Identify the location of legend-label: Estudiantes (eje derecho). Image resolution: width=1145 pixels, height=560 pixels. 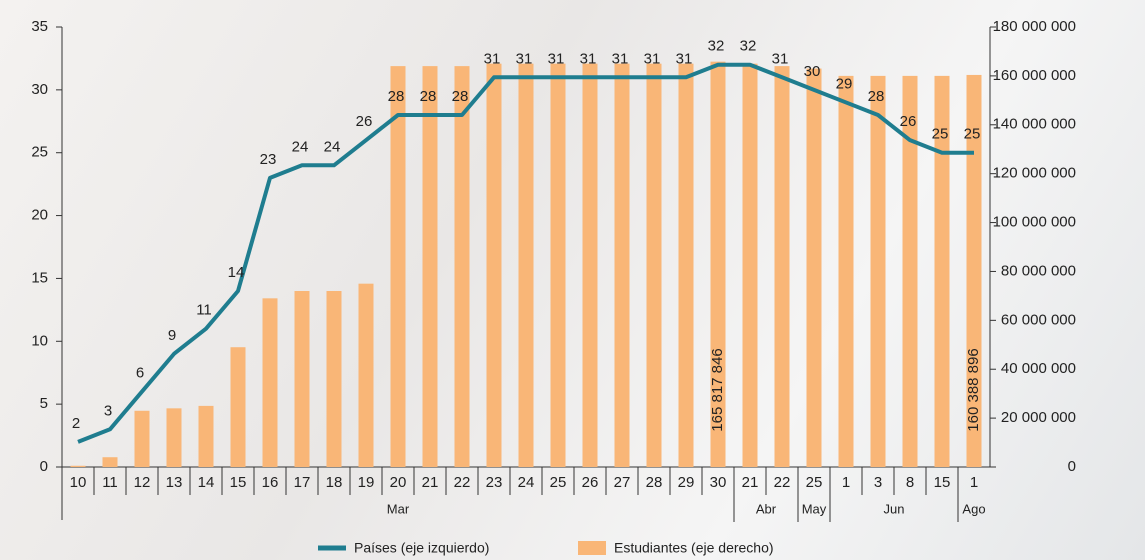
(694, 548).